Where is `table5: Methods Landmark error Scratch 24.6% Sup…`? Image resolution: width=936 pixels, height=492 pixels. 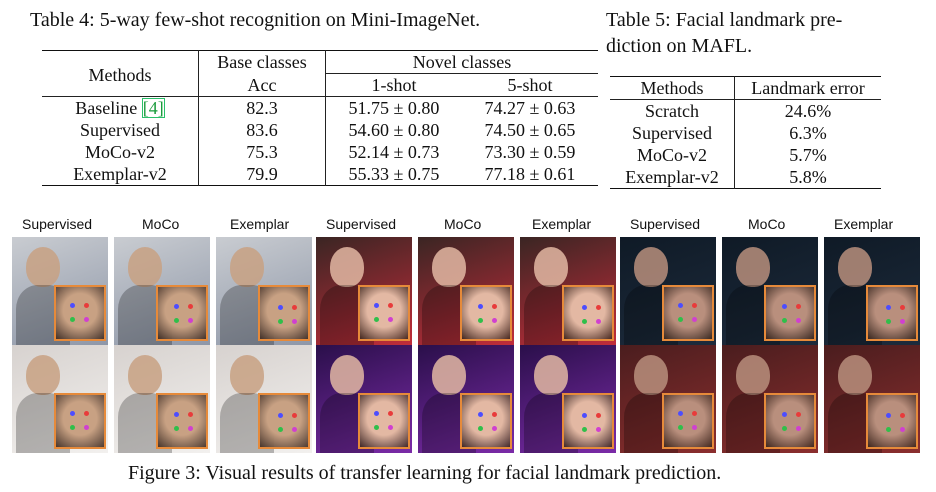 table5: Methods Landmark error Scratch 24.6% Sup… is located at coordinates (745, 132).